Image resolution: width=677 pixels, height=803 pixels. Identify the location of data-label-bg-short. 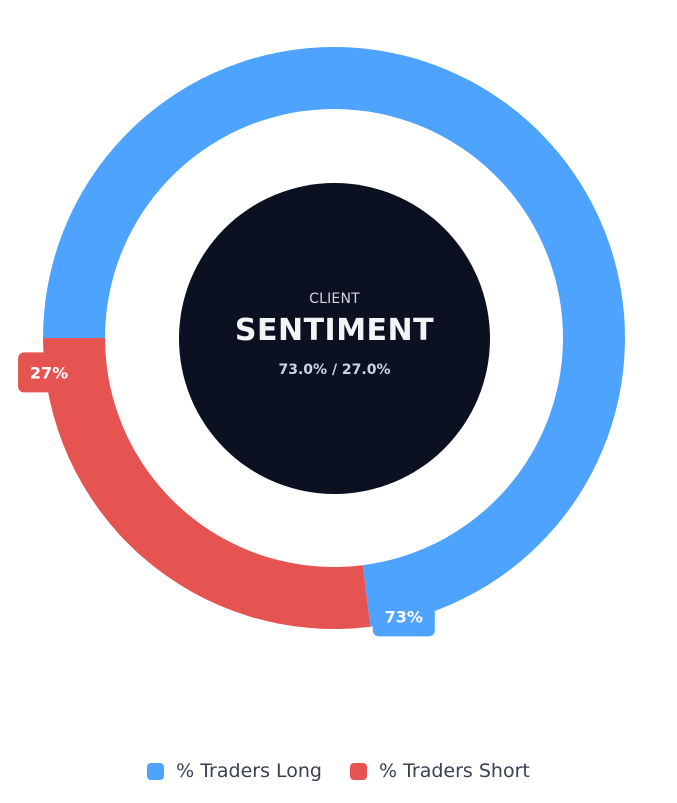
(49, 372).